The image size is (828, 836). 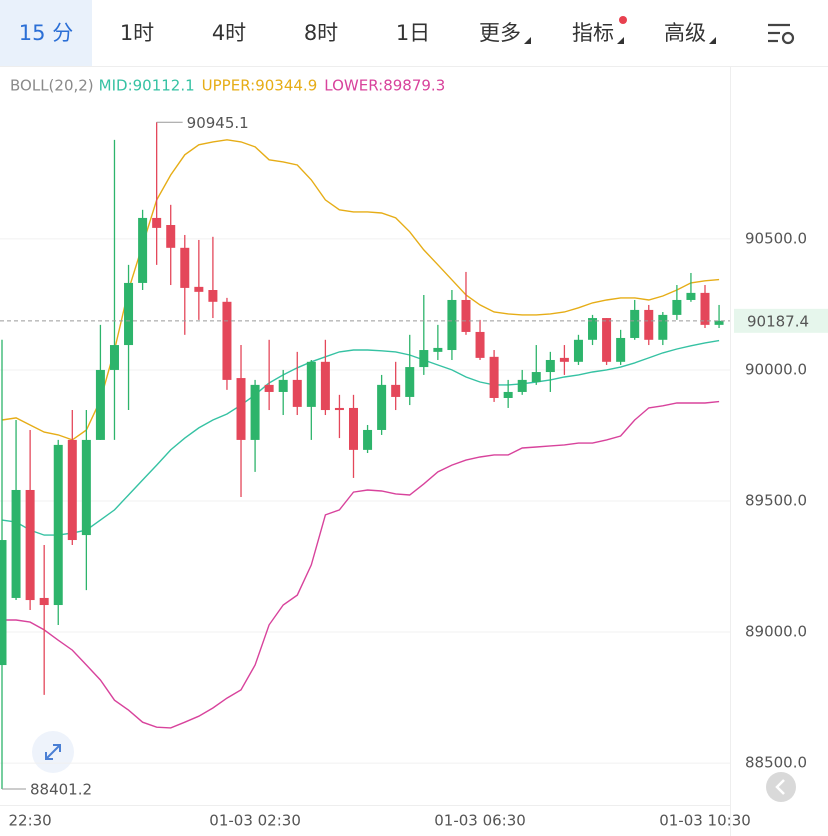 I want to click on reset-button, so click(x=781, y=787).